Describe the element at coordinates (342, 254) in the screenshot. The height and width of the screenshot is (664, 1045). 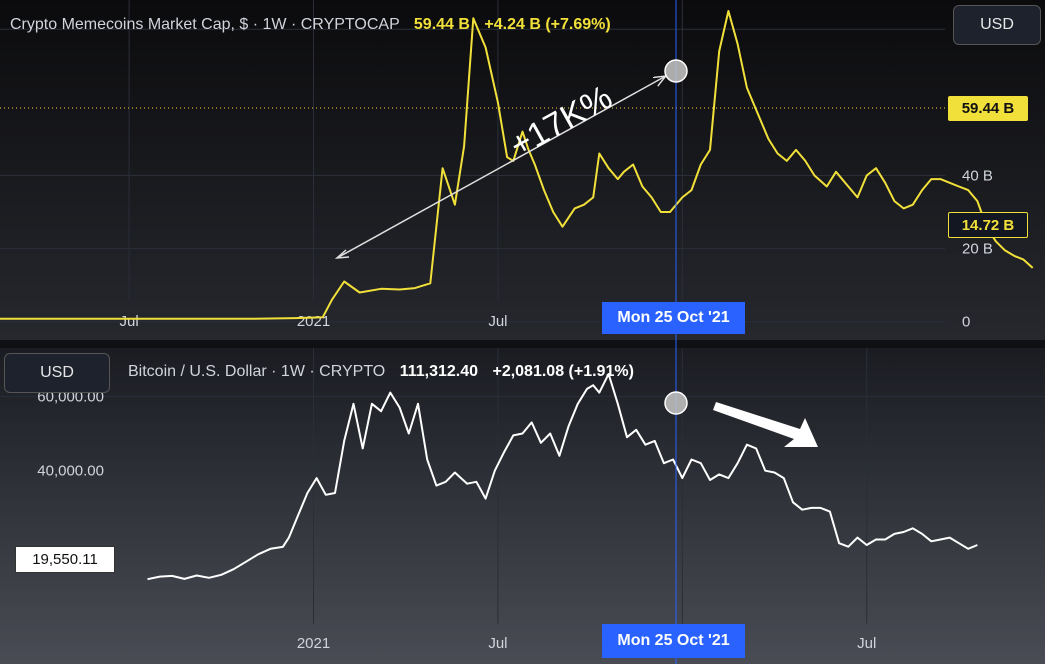
I see `growth-arrow-tail` at that location.